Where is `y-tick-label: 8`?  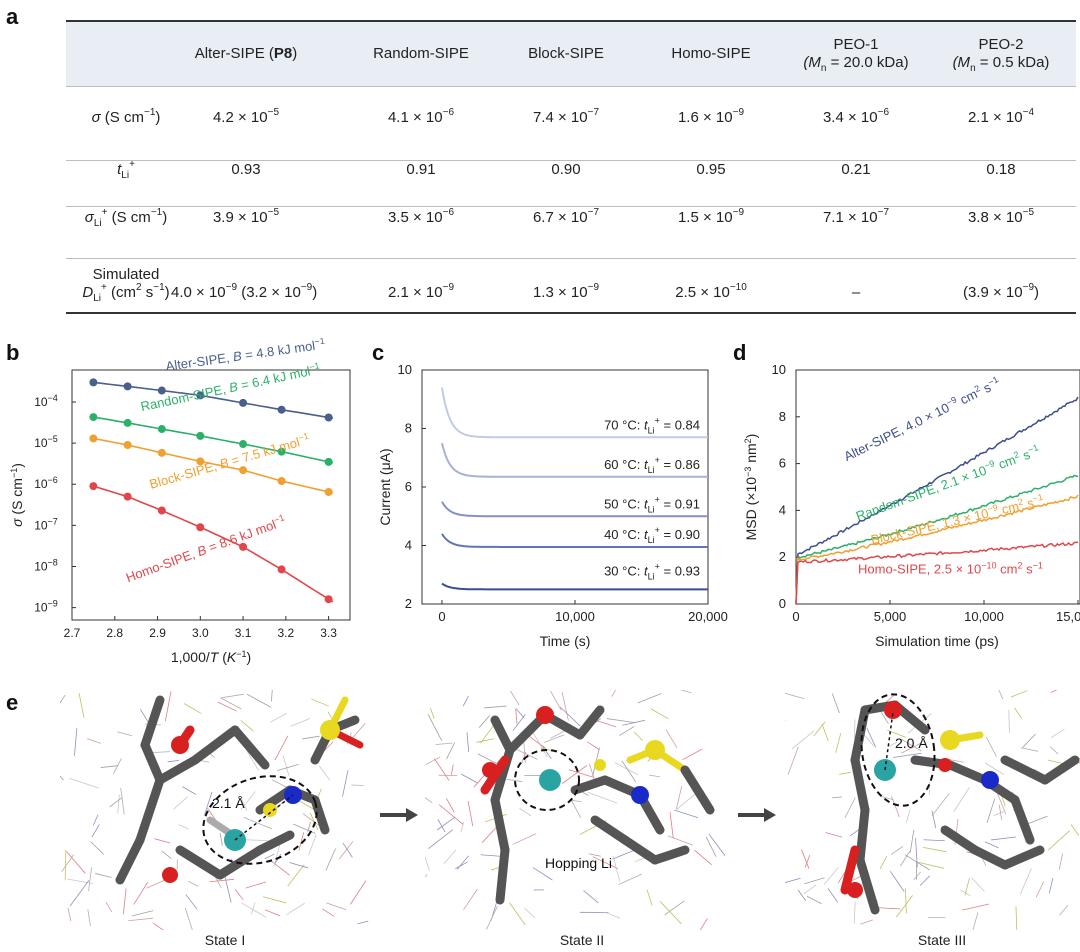 y-tick-label: 8 is located at coordinates (782, 416).